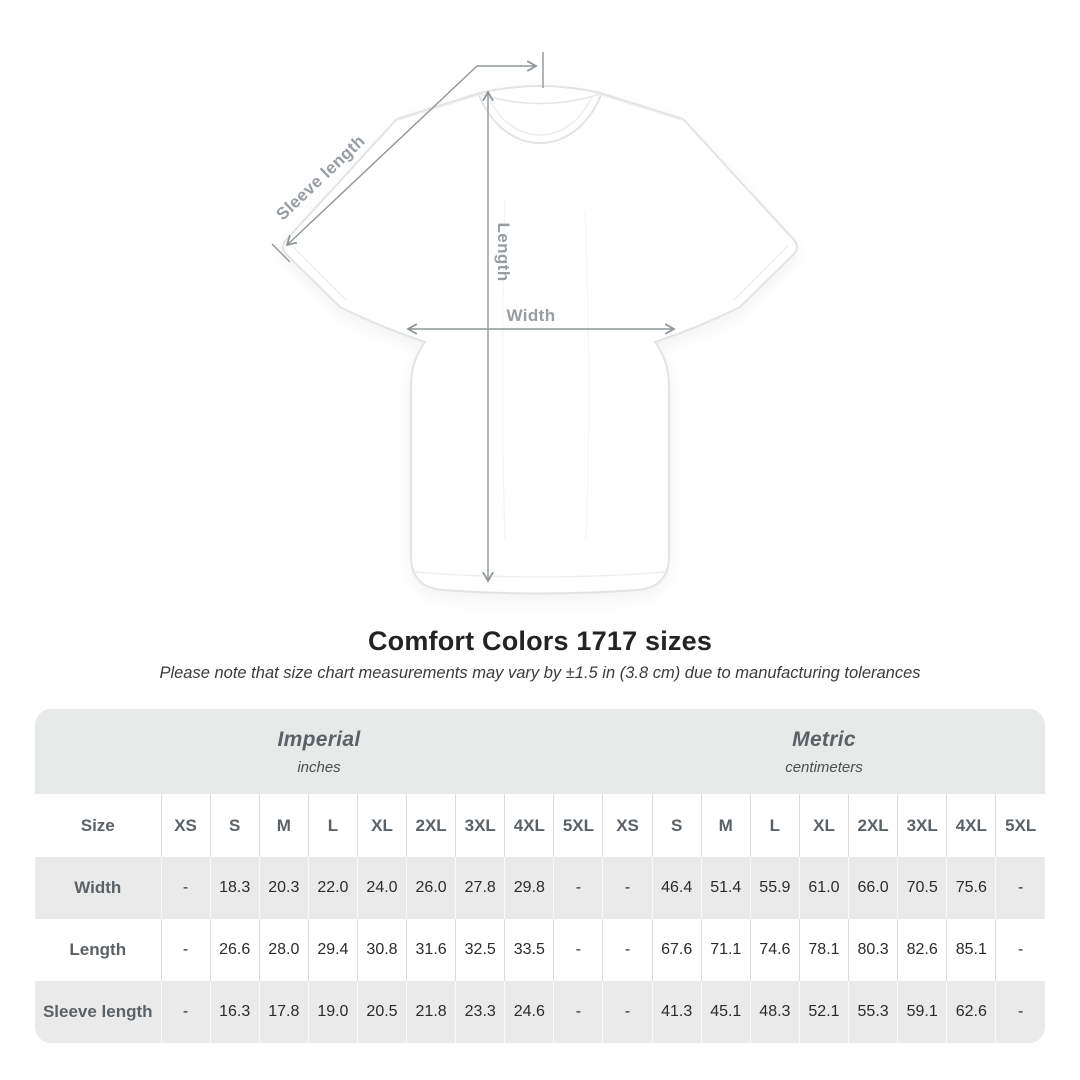 Image resolution: width=1080 pixels, height=1080 pixels. What do you see at coordinates (235, 950) in the screenshot?
I see `size-value-cell: 26.6` at bounding box center [235, 950].